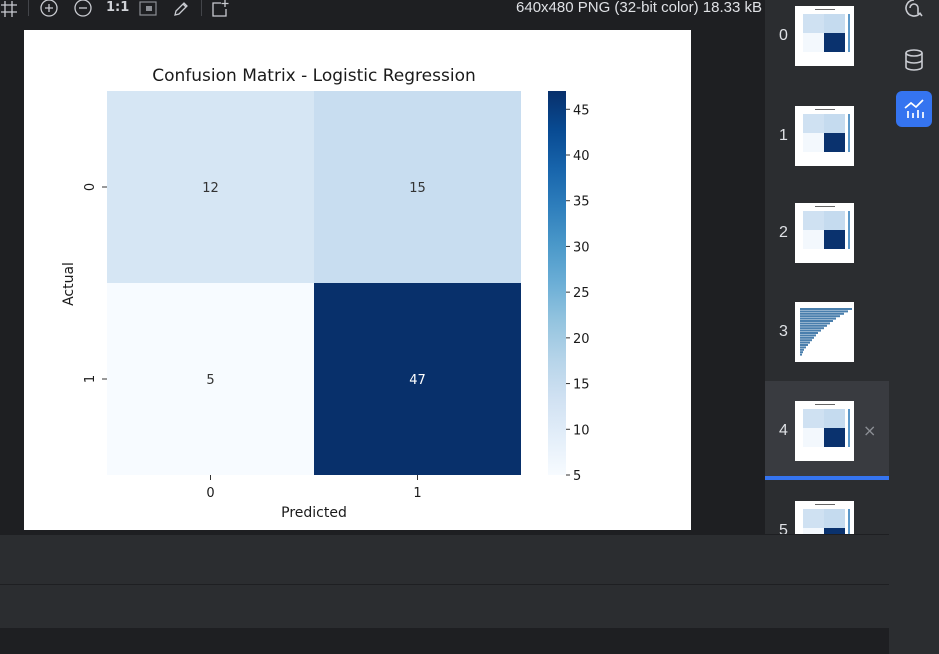  Describe the element at coordinates (581, 156) in the screenshot. I see `colorbar-tick-label: 40` at that location.